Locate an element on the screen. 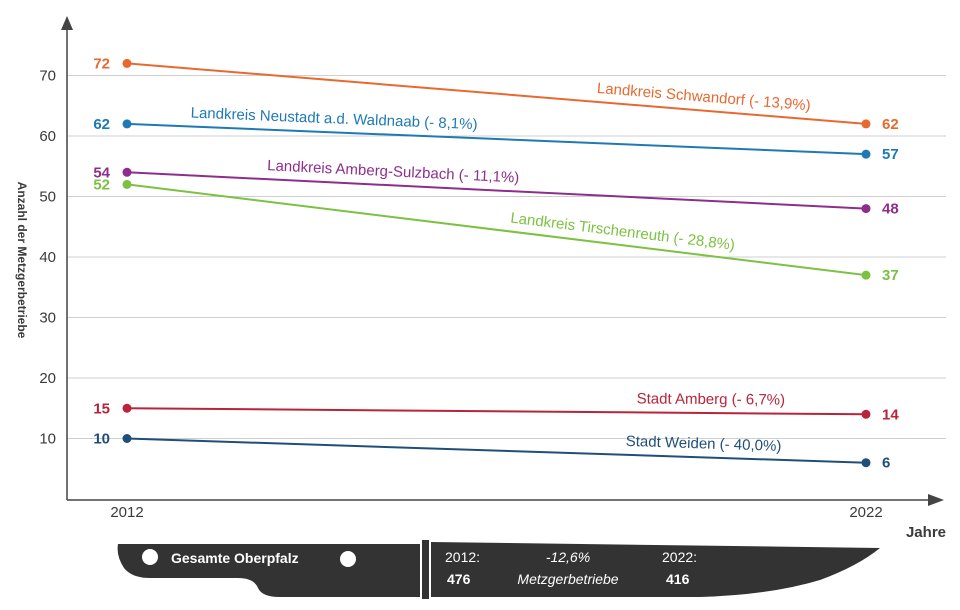 This screenshot has height=610, width=960. x-tick-label: 2012 is located at coordinates (126, 512).